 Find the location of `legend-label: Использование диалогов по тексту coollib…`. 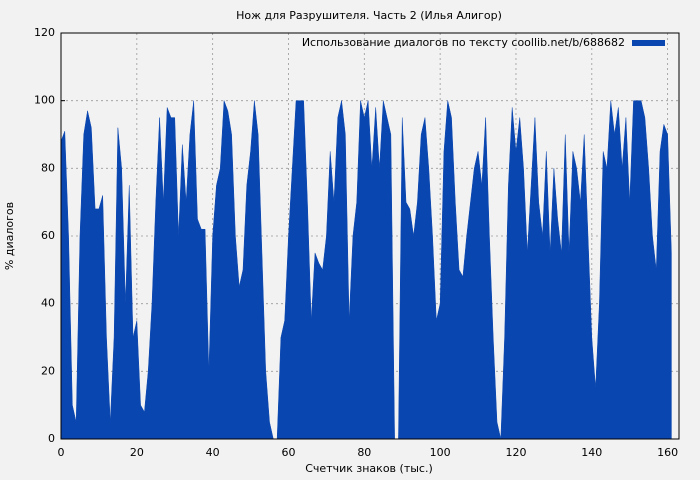

legend-label: Использование диалогов по тексту coollib… is located at coordinates (463, 42).